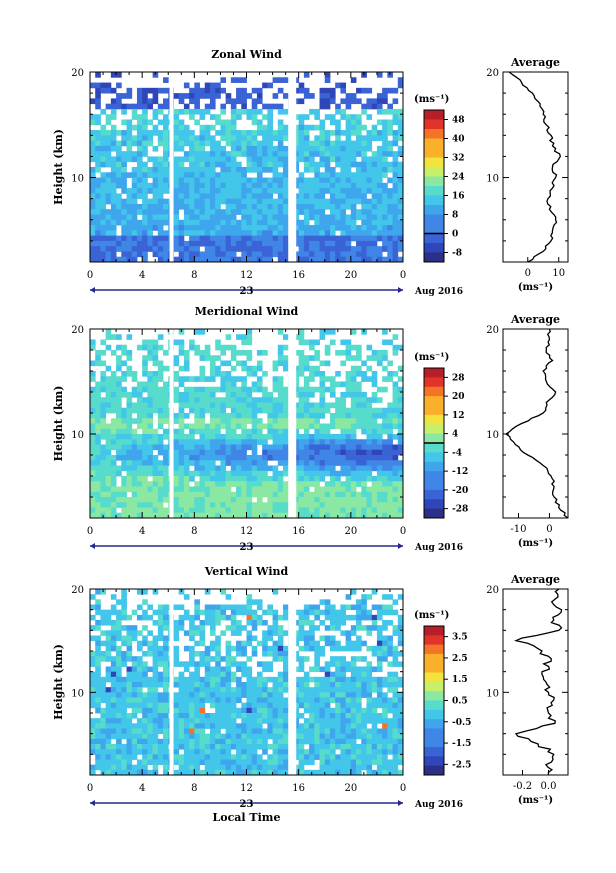  What do you see at coordinates (460, 472) in the screenshot?
I see `colorbar-tick-label: -12` at bounding box center [460, 472].